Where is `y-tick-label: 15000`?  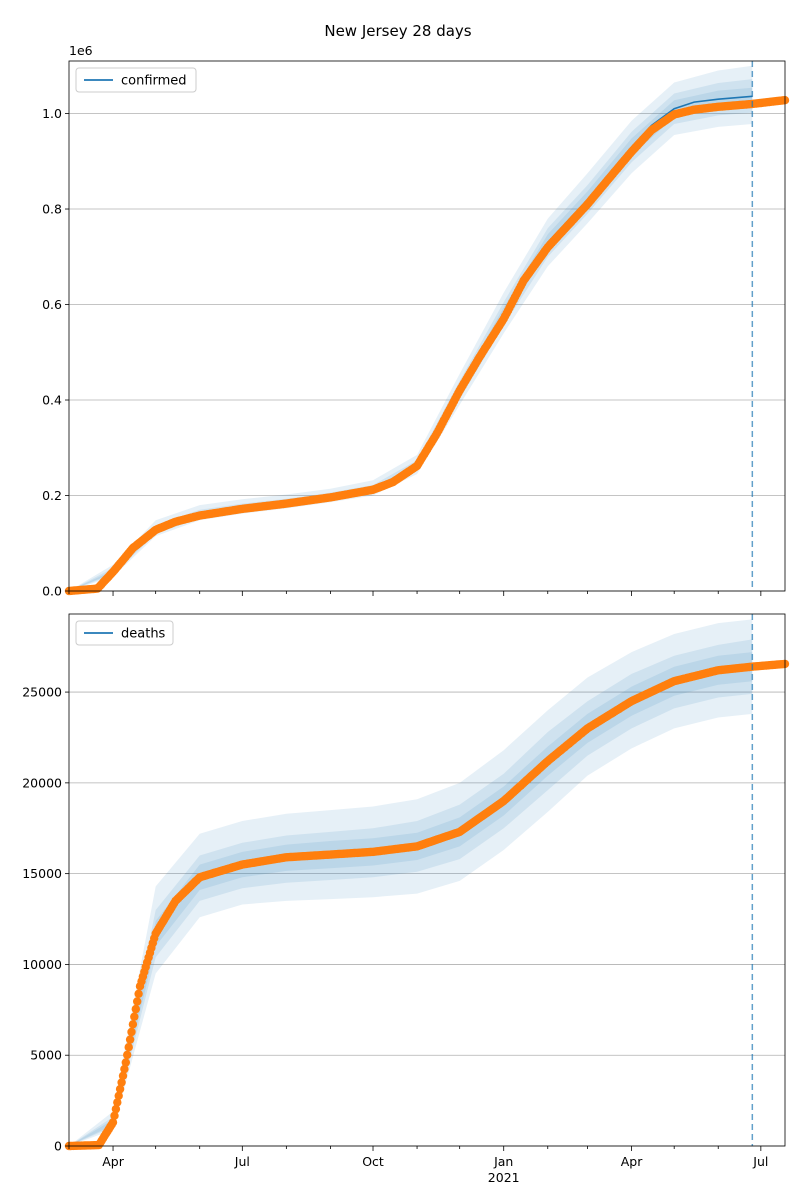
y-tick-label: 15000 is located at coordinates (42, 873).